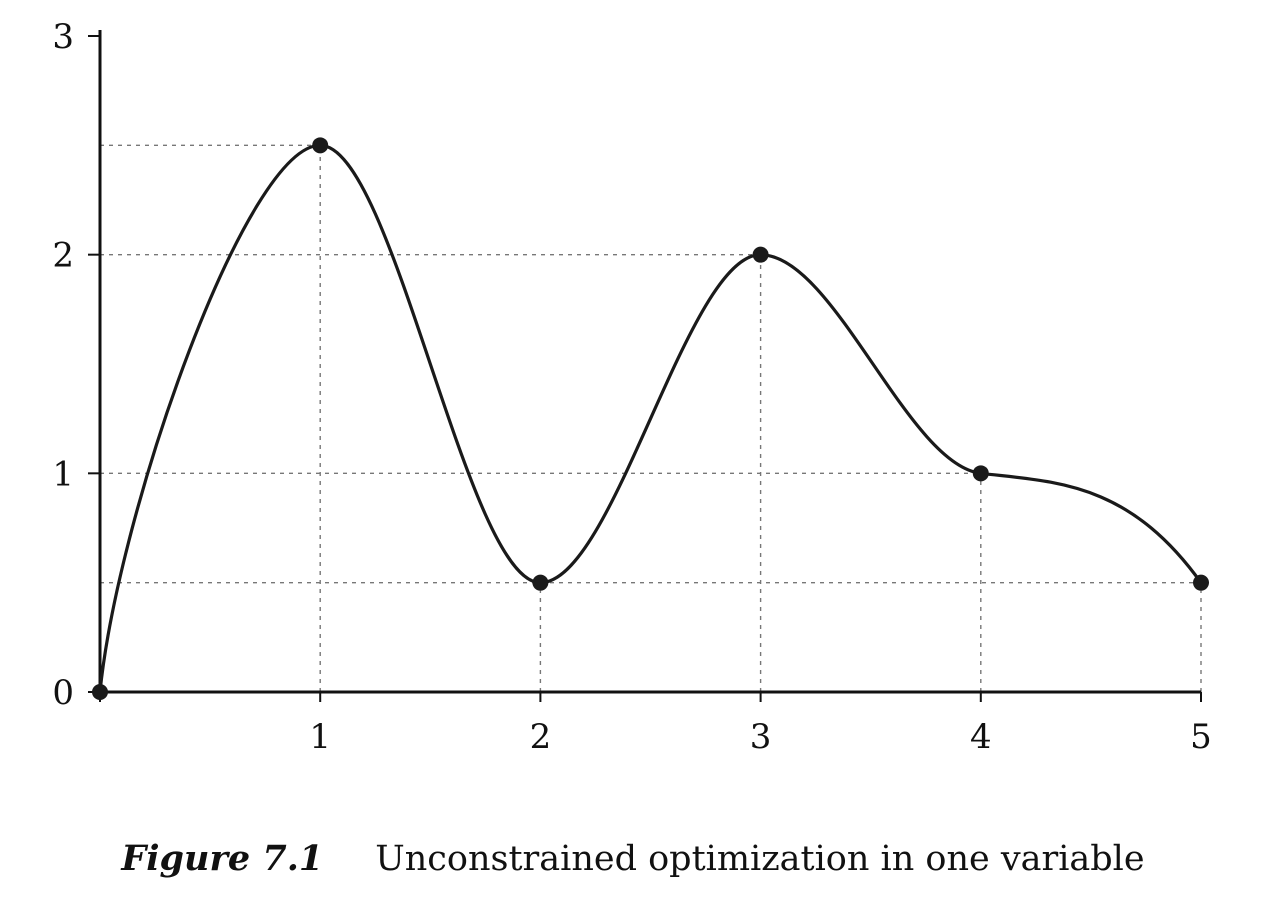 Image resolution: width=1266 pixels, height=912 pixels. What do you see at coordinates (63, 256) in the screenshot?
I see `y-tick-label-2: 2` at bounding box center [63, 256].